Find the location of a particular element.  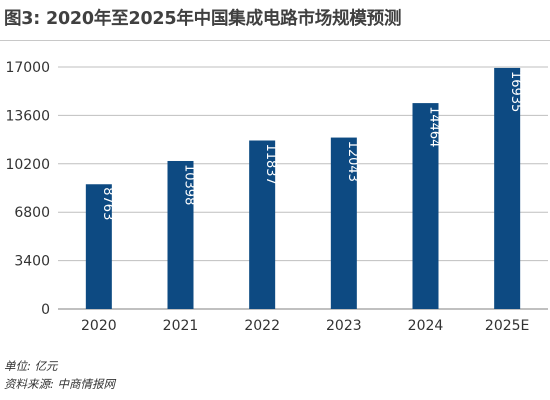

bar-value-label: 12043 is located at coordinates (352, 161).